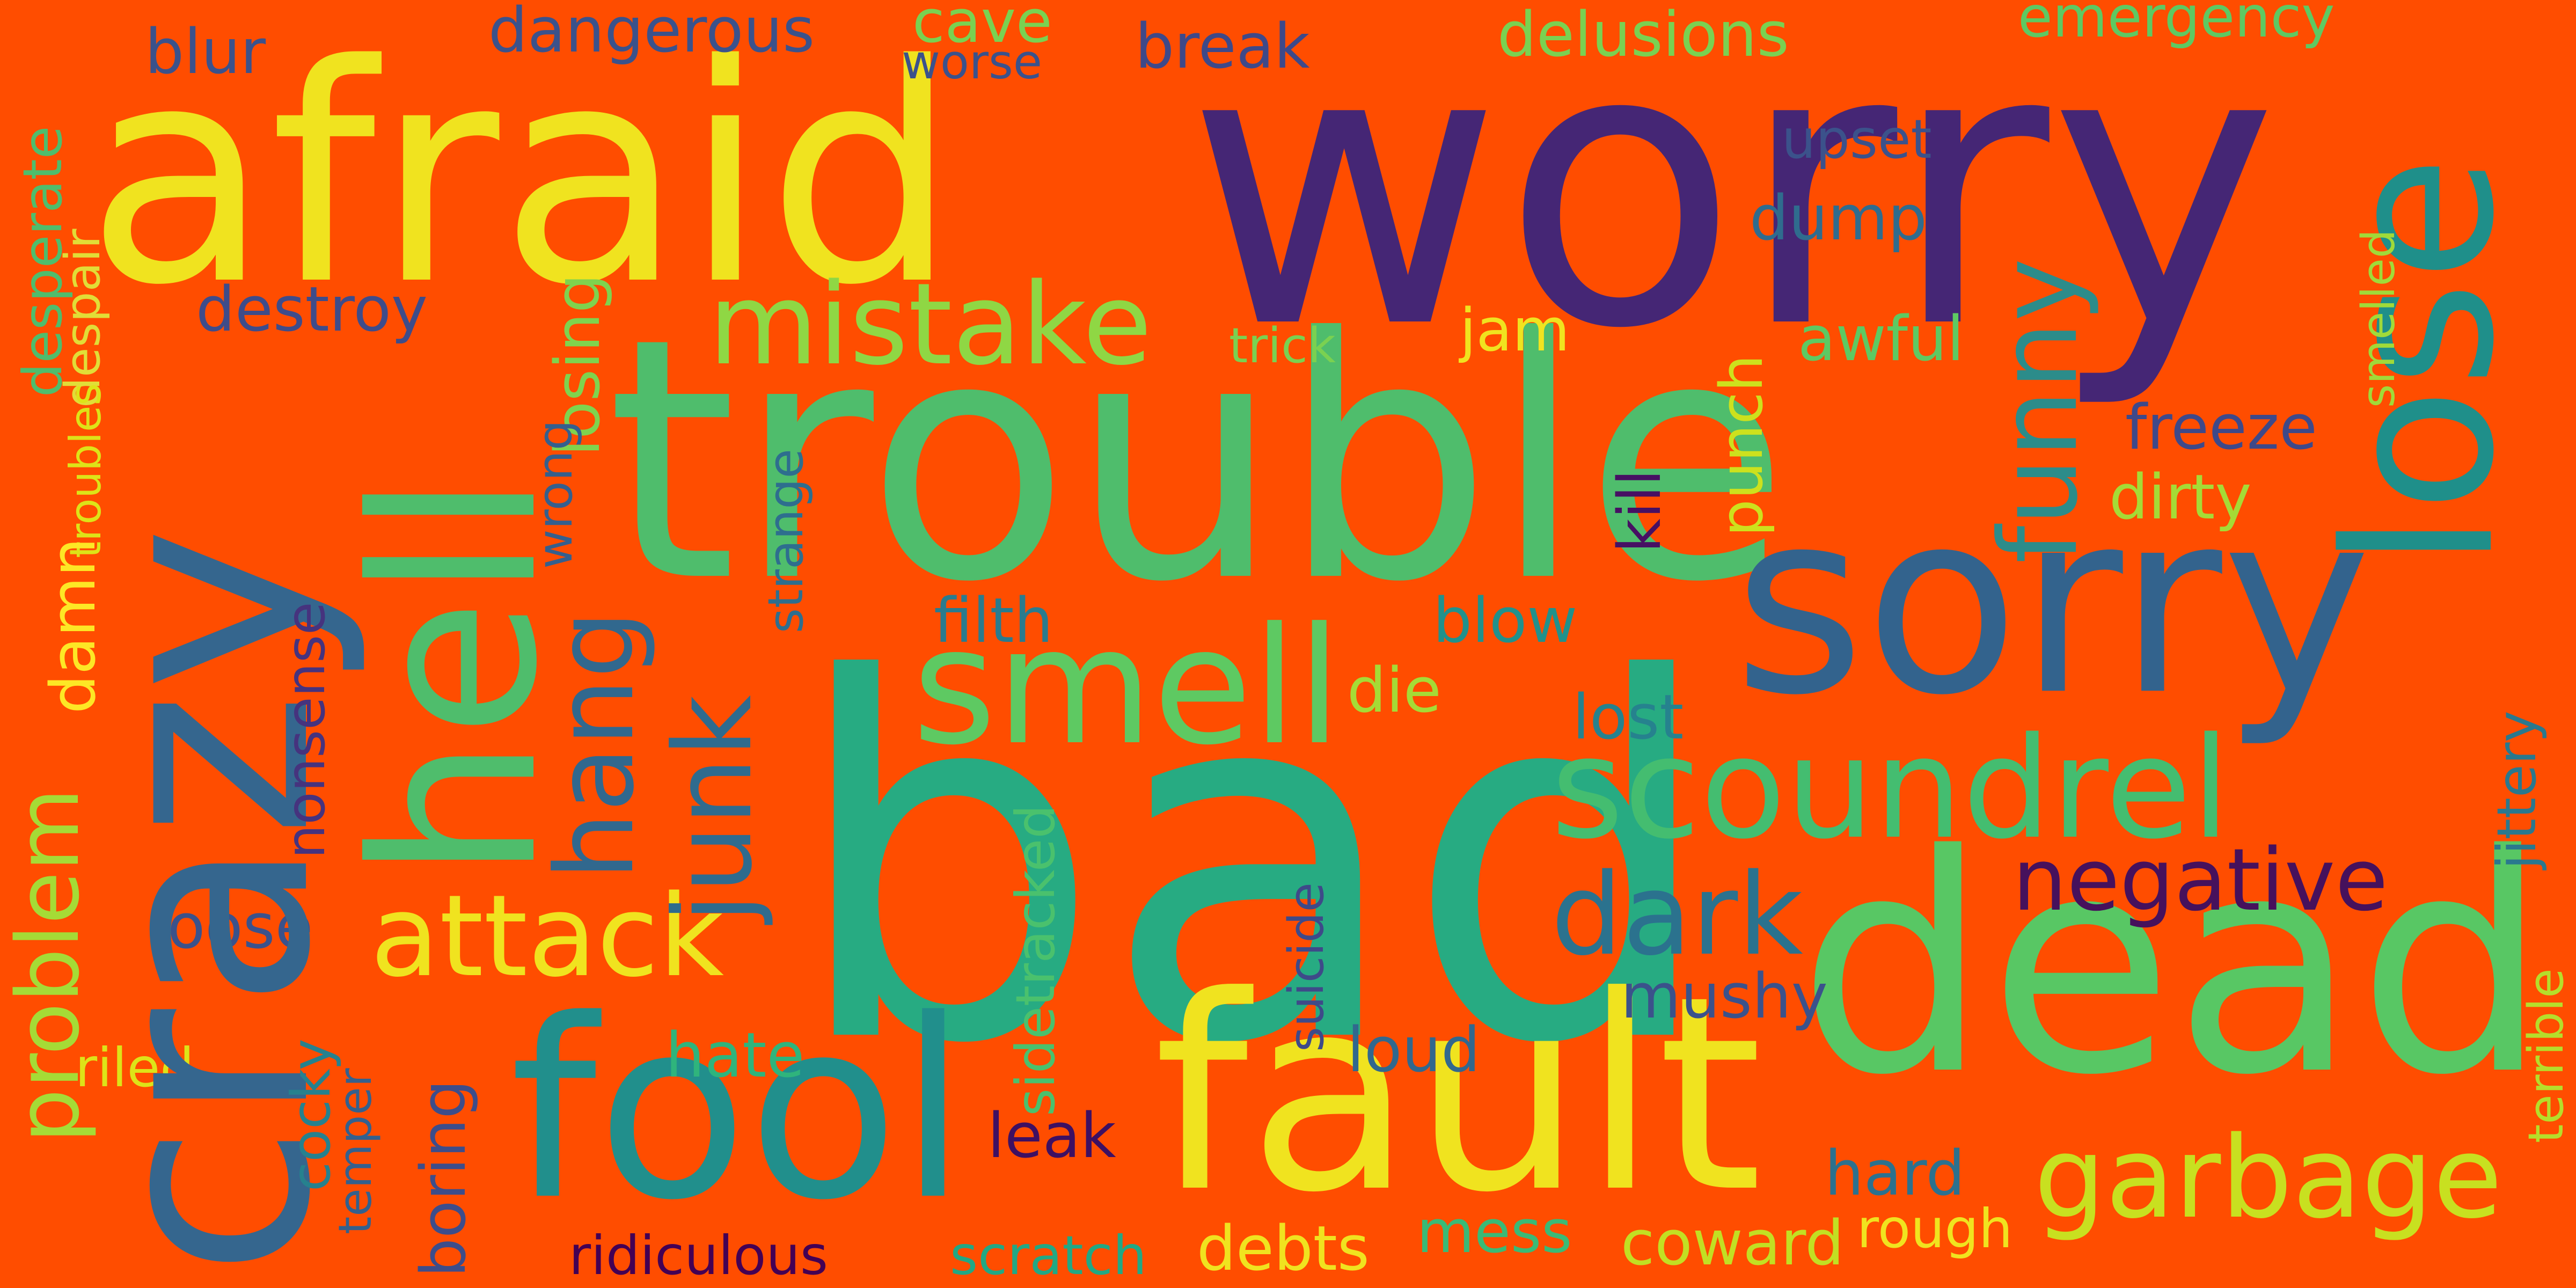 This screenshot has height=1288, width=2576. What do you see at coordinates (1494, 1231) in the screenshot?
I see `word-mess: mess` at bounding box center [1494, 1231].